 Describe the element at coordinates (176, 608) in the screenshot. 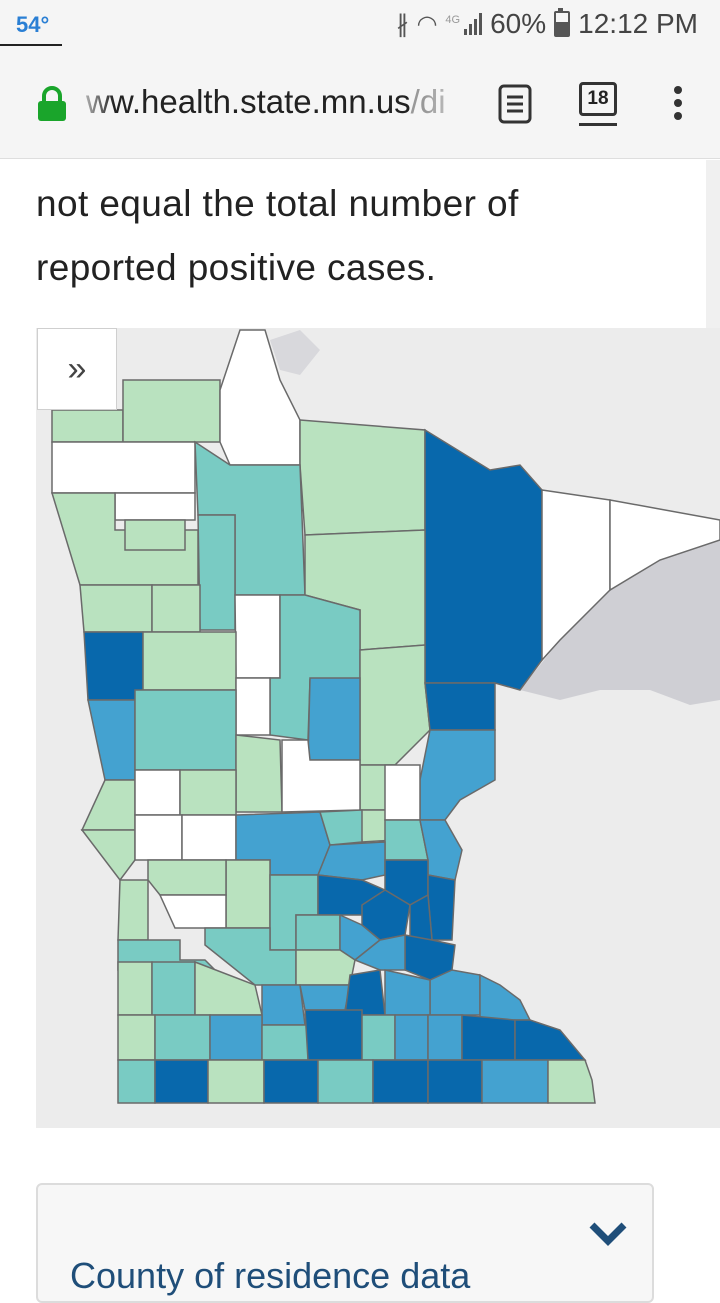

I see `county-mahnomen` at that location.